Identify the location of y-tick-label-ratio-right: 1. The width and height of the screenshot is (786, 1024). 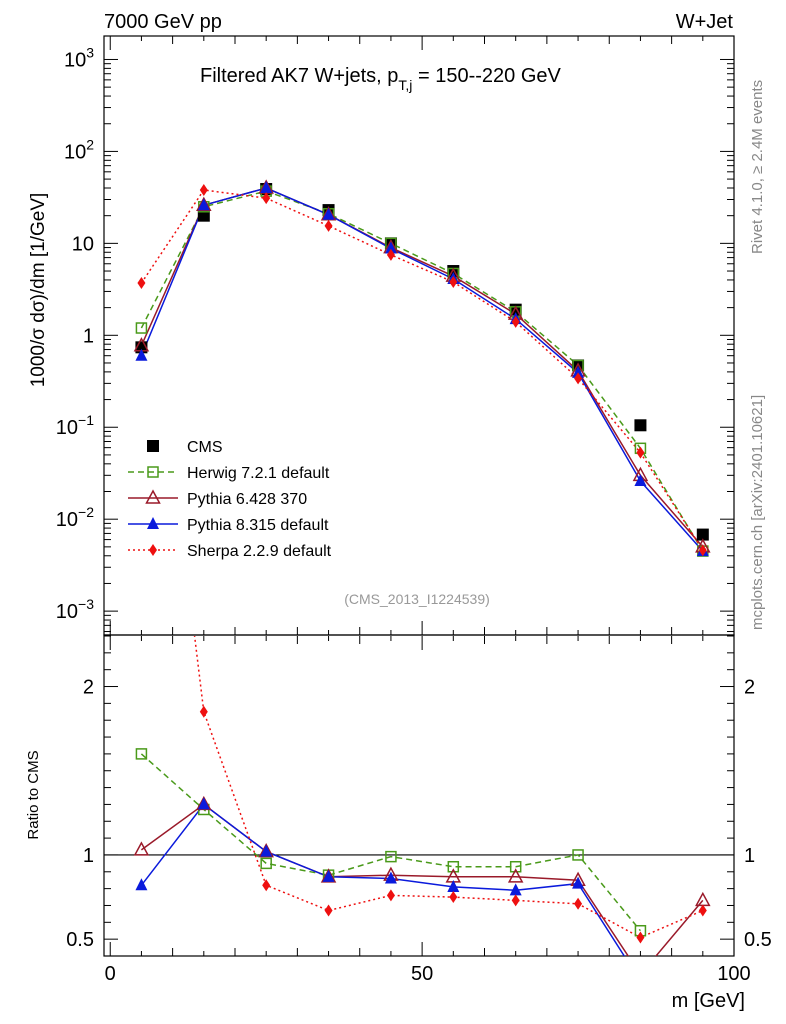
(749, 856).